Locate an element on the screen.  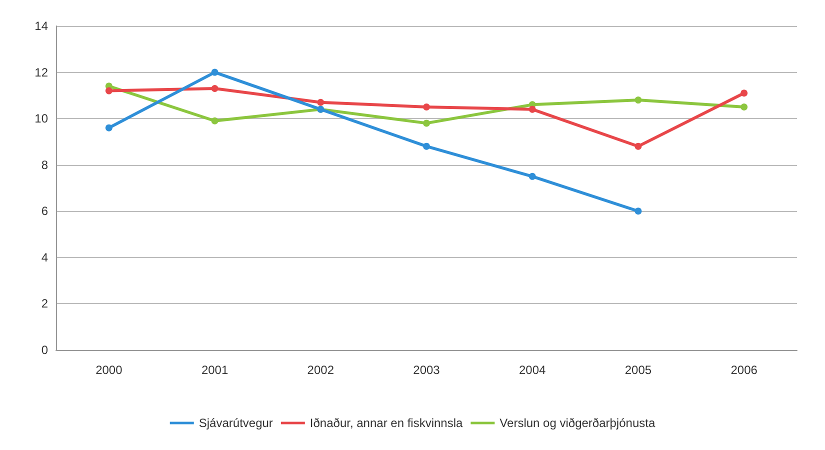
legend-label: Verslun og viðgerðarþjónusta is located at coordinates (578, 423).